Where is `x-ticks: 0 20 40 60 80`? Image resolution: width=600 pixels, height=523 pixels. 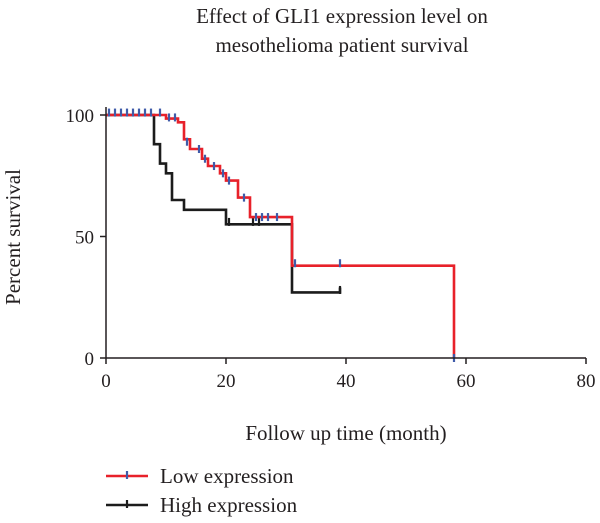 x-ticks: 0 20 40 60 80 is located at coordinates (348, 375).